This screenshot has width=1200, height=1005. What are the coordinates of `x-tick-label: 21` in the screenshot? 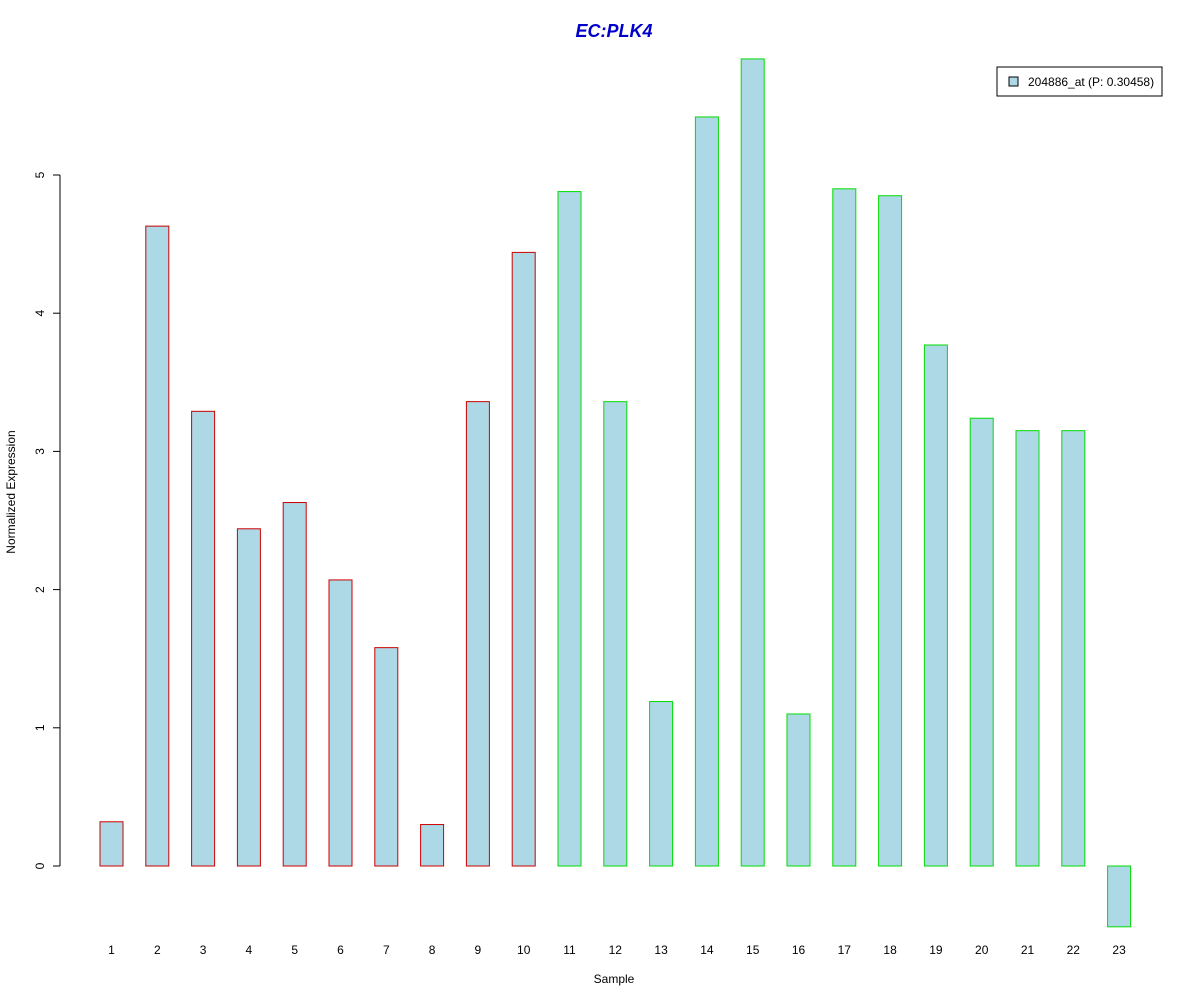 It's located at (1028, 950).